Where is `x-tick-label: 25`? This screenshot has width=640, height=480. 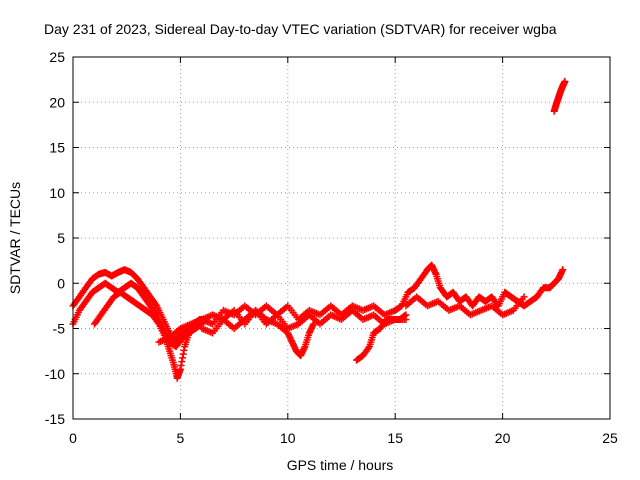
x-tick-label: 25 is located at coordinates (610, 438).